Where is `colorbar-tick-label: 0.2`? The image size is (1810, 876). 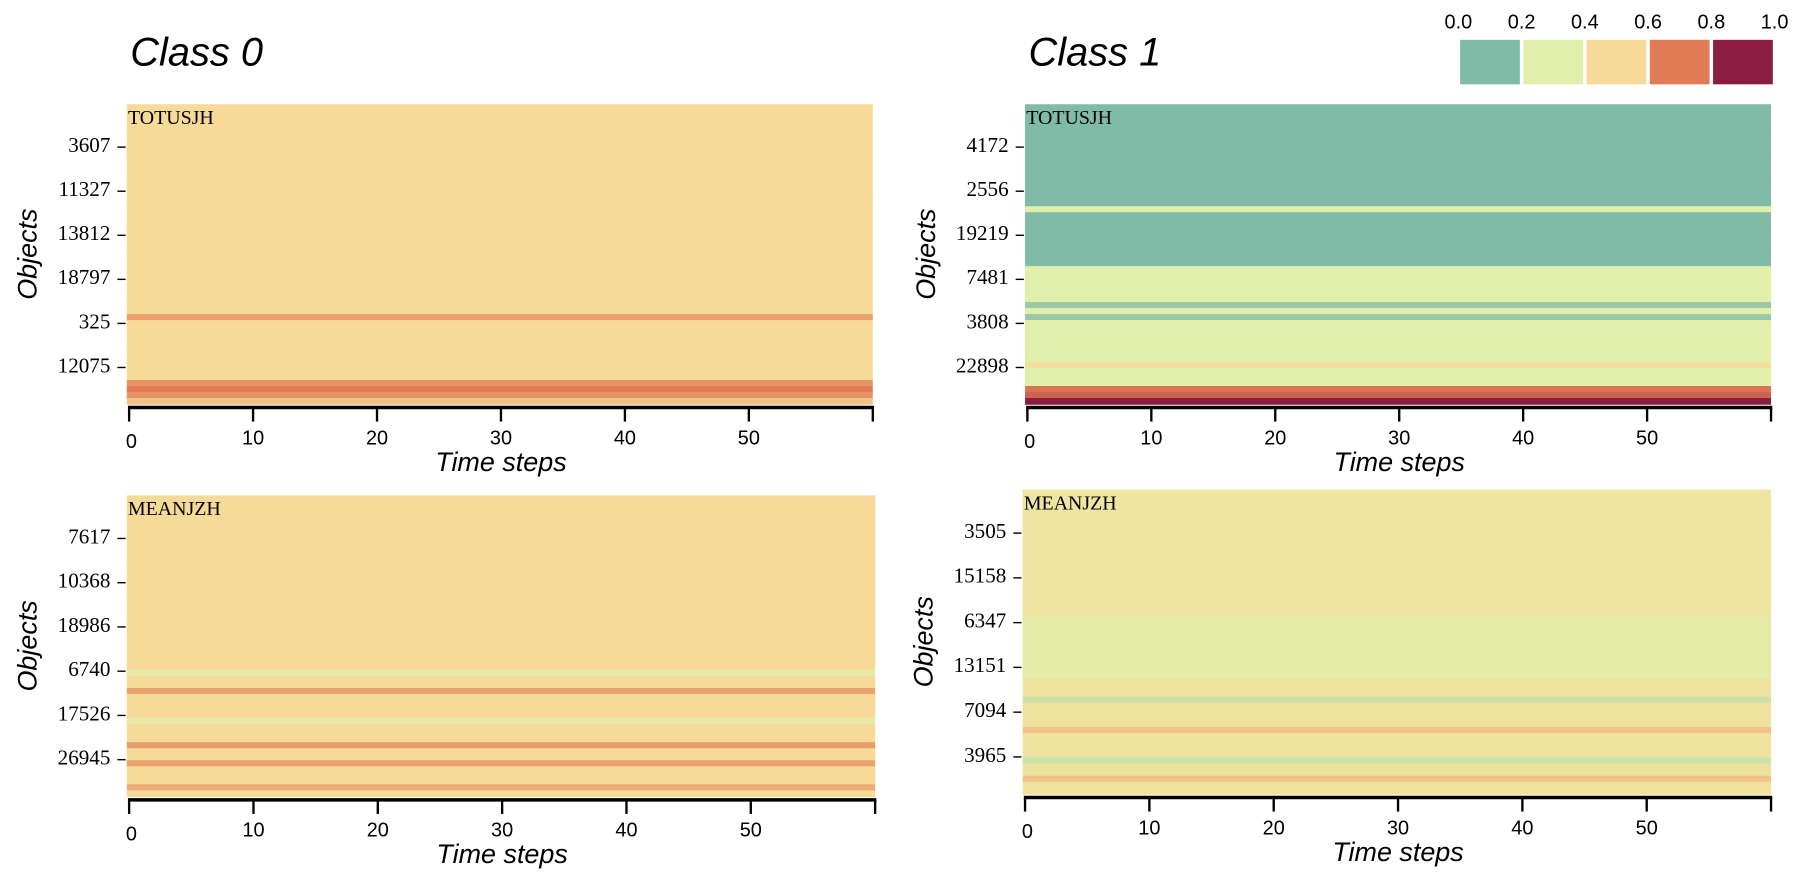
colorbar-tick-label: 0.2 is located at coordinates (1522, 23).